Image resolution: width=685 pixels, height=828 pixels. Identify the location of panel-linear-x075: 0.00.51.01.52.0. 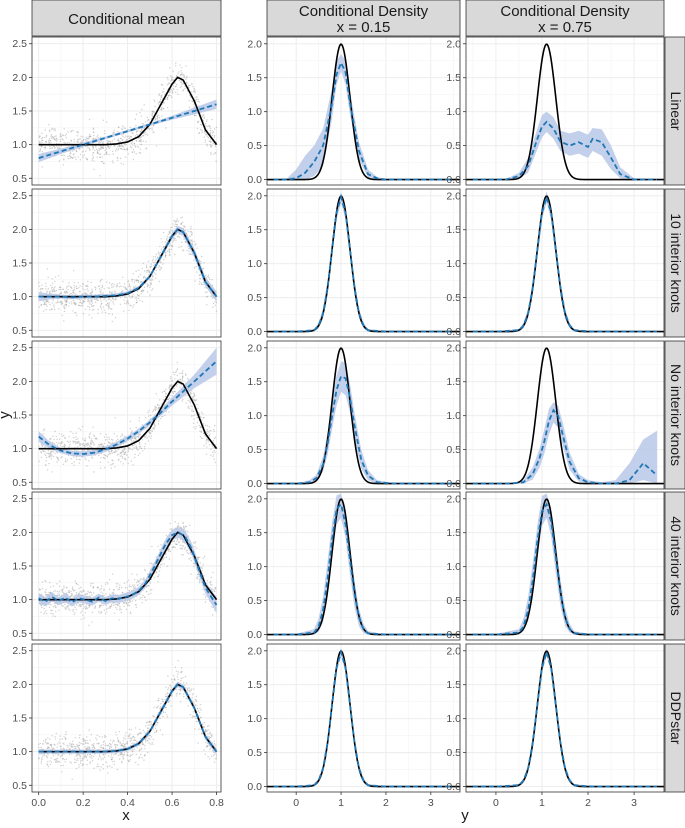
(555, 112).